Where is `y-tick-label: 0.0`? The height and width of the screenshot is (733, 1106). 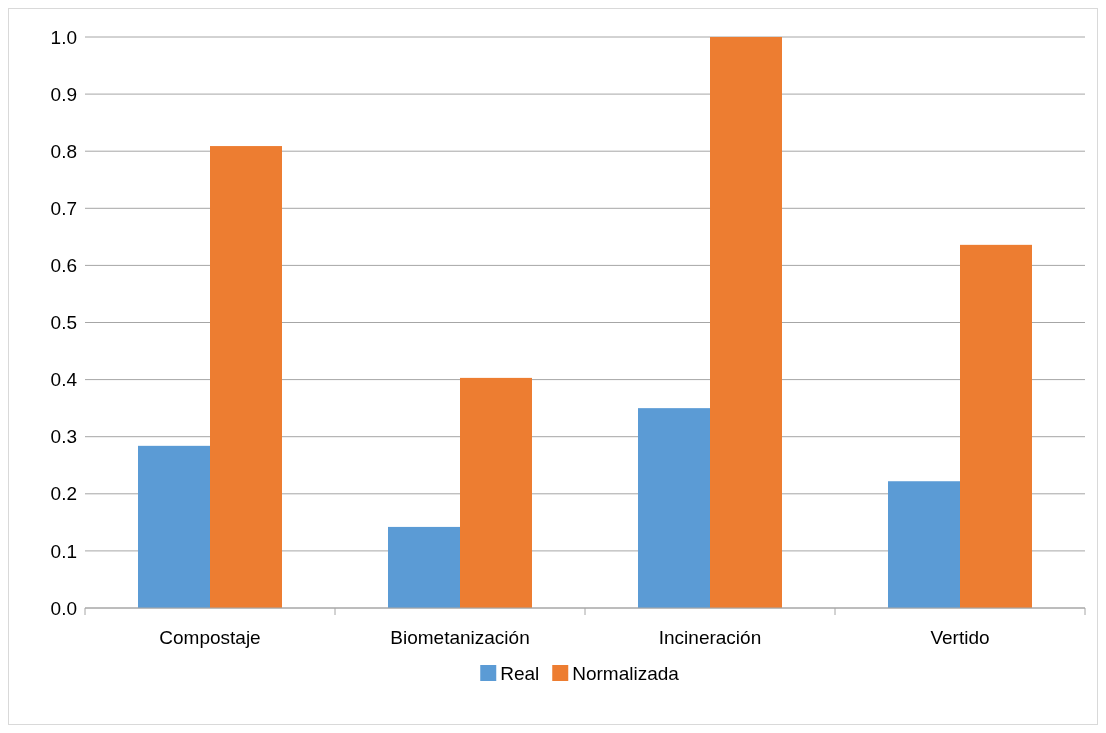
y-tick-label: 0.0 is located at coordinates (63, 608).